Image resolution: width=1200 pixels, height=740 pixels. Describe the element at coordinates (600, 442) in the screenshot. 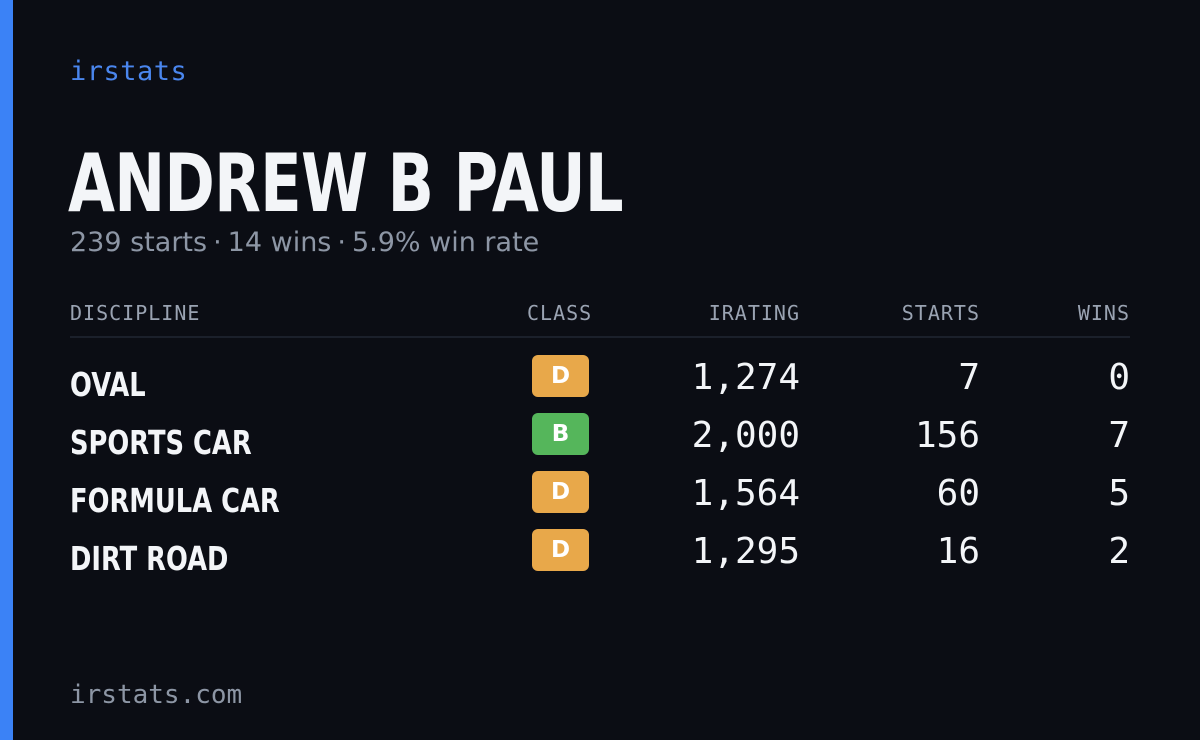

I see `table-row: SPORTS CAR B 2,000 156 7` at that location.